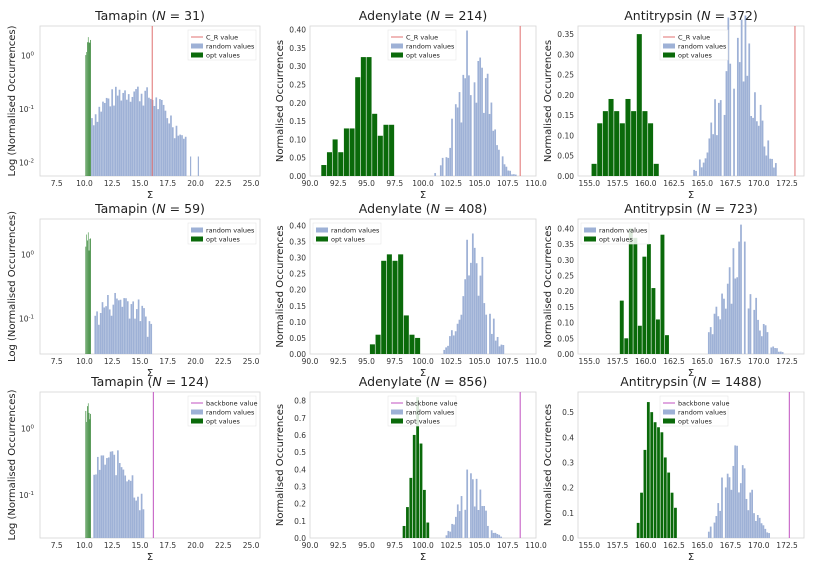  I want to click on legend-label: backbone value, so click(704, 404).